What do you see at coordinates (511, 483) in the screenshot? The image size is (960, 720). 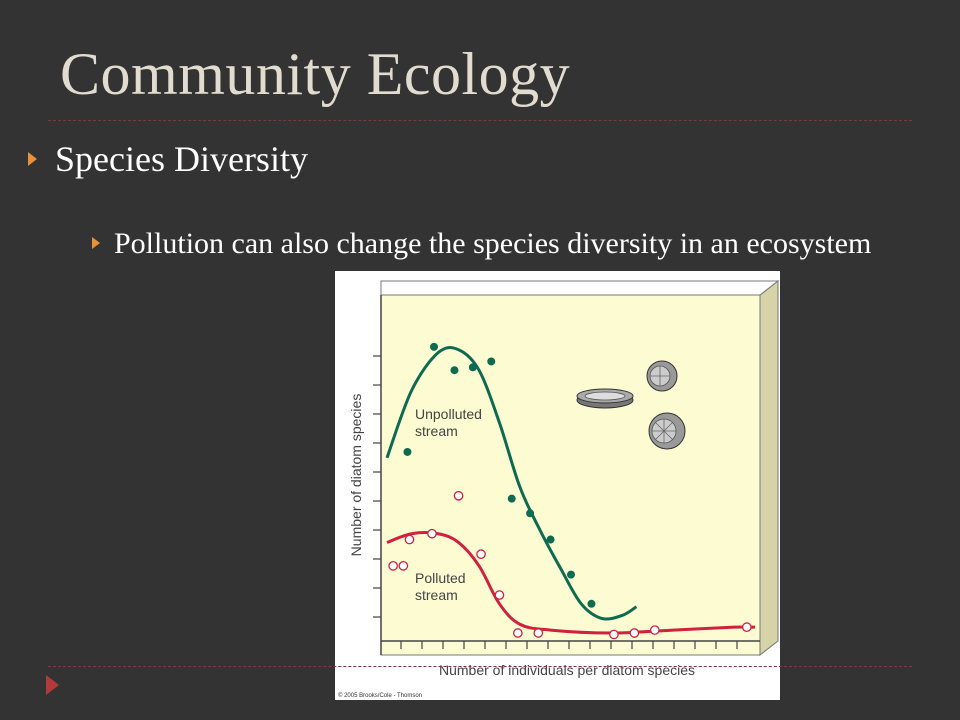 I see `unpolluted-curve` at bounding box center [511, 483].